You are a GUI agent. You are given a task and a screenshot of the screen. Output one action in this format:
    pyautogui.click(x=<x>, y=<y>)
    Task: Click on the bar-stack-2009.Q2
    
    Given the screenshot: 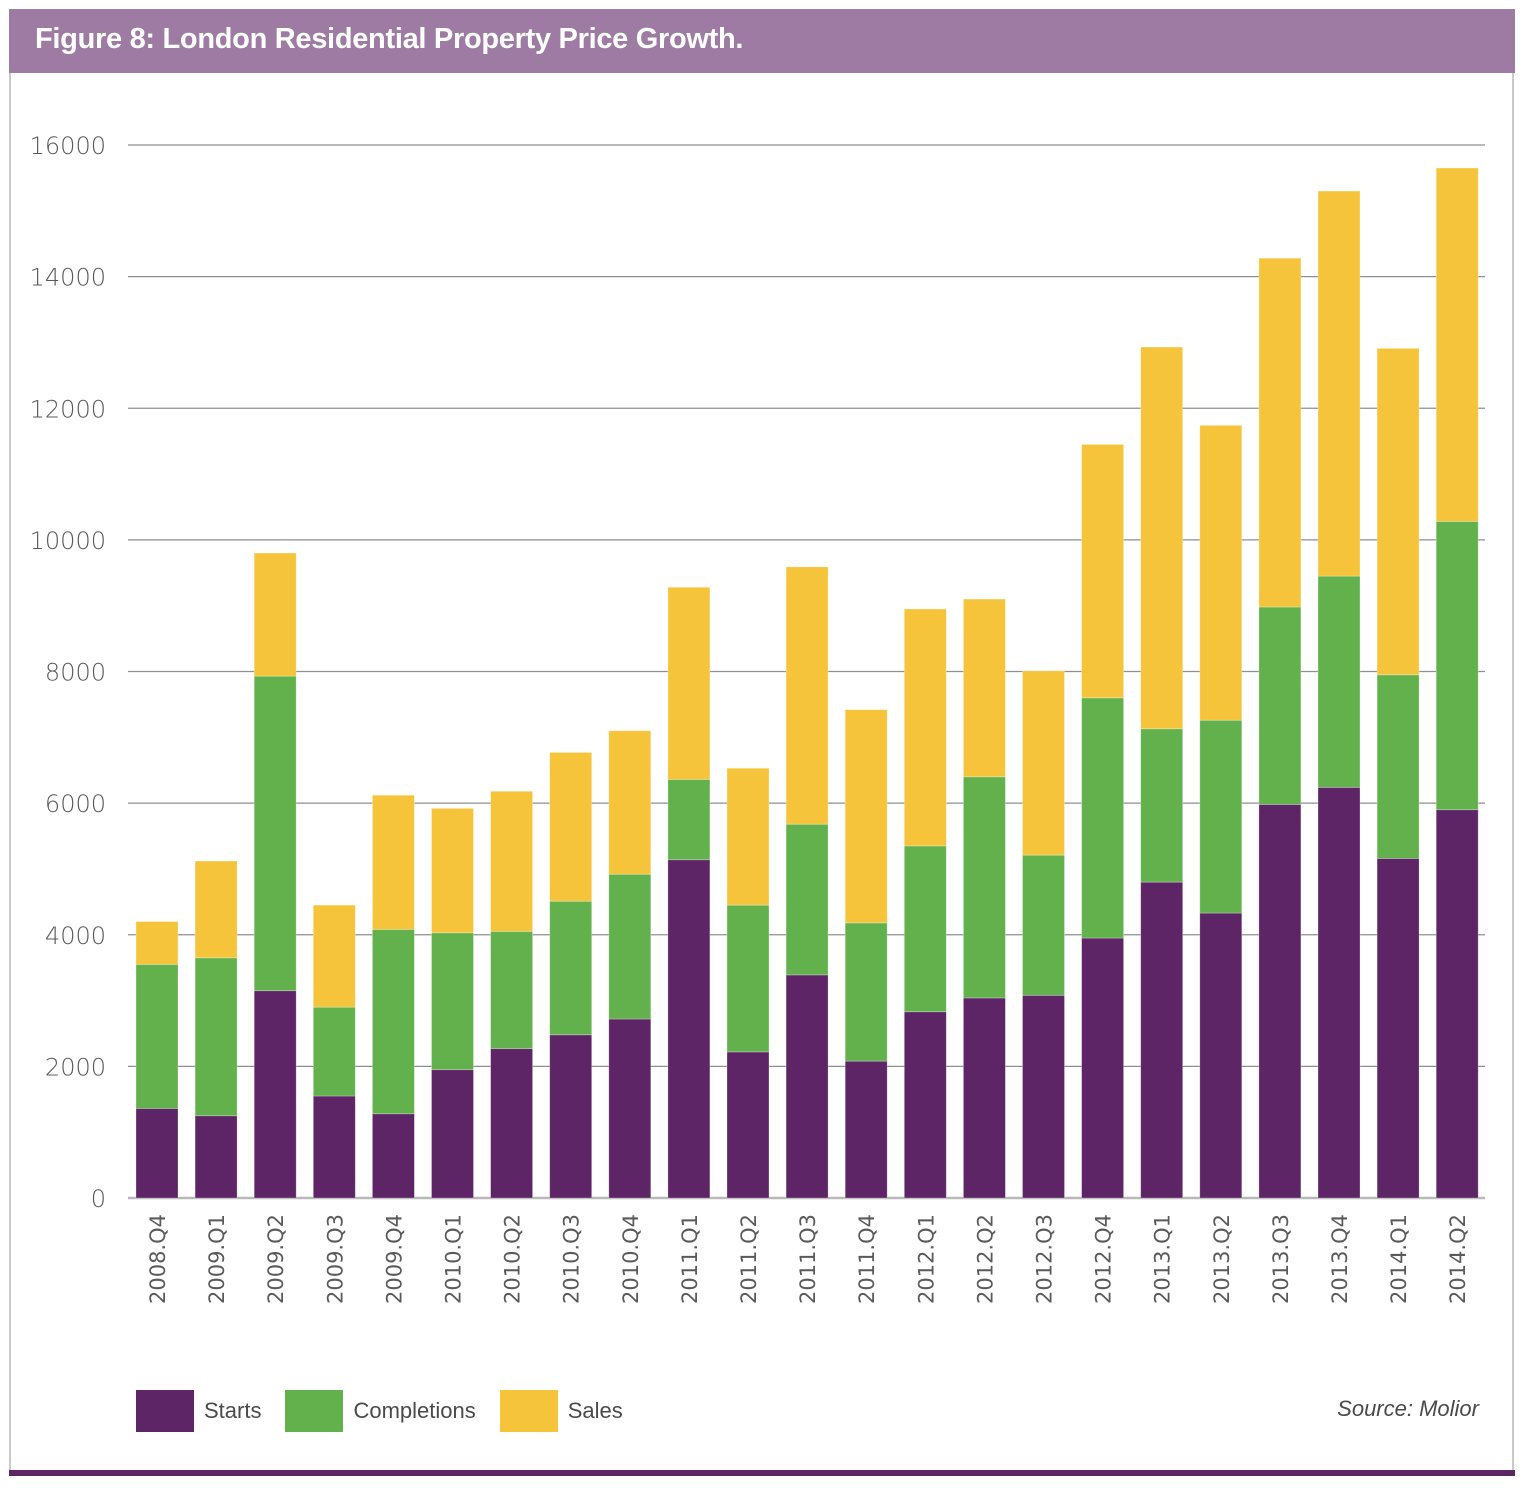 What is the action you would take?
    pyautogui.click(x=275, y=875)
    